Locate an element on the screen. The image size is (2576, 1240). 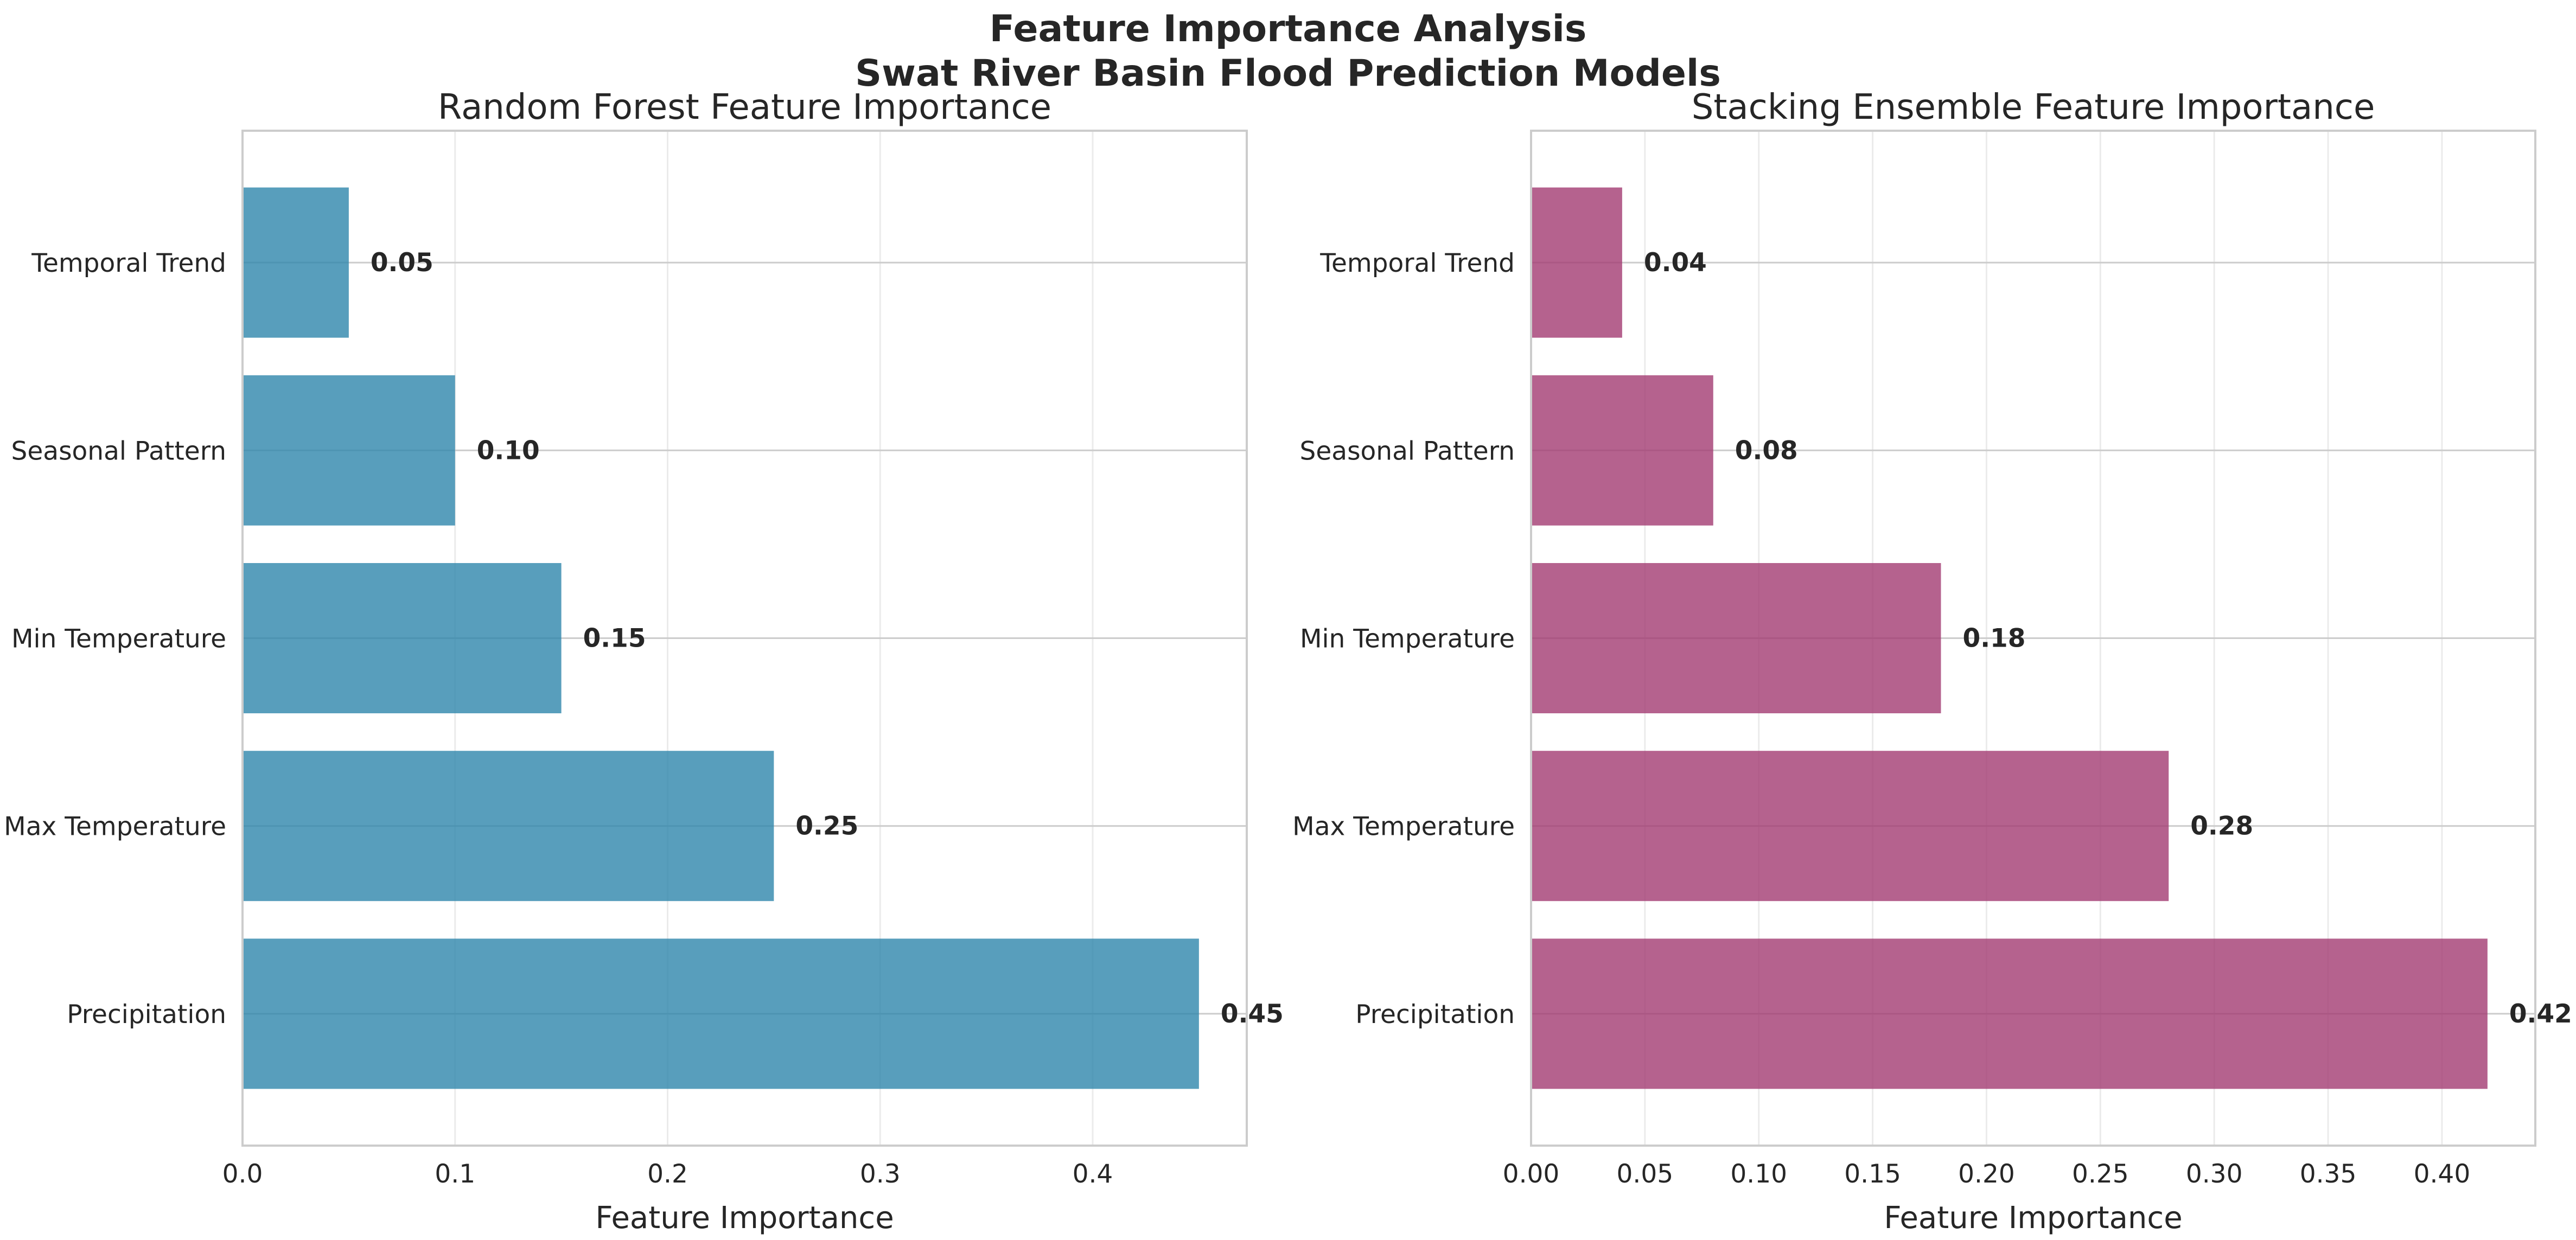
value-label: 0.18 is located at coordinates (1994, 639).